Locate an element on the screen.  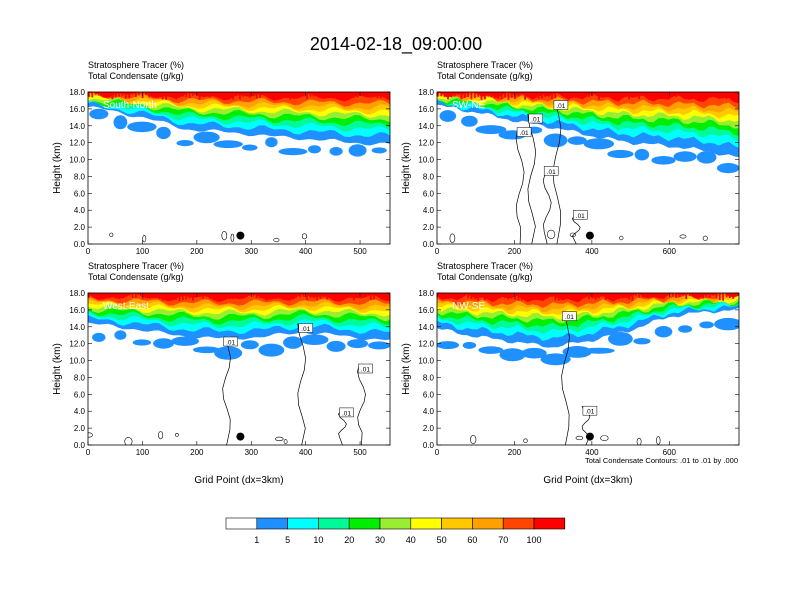
condensate-contour-line is located at coordinates (361, 404).